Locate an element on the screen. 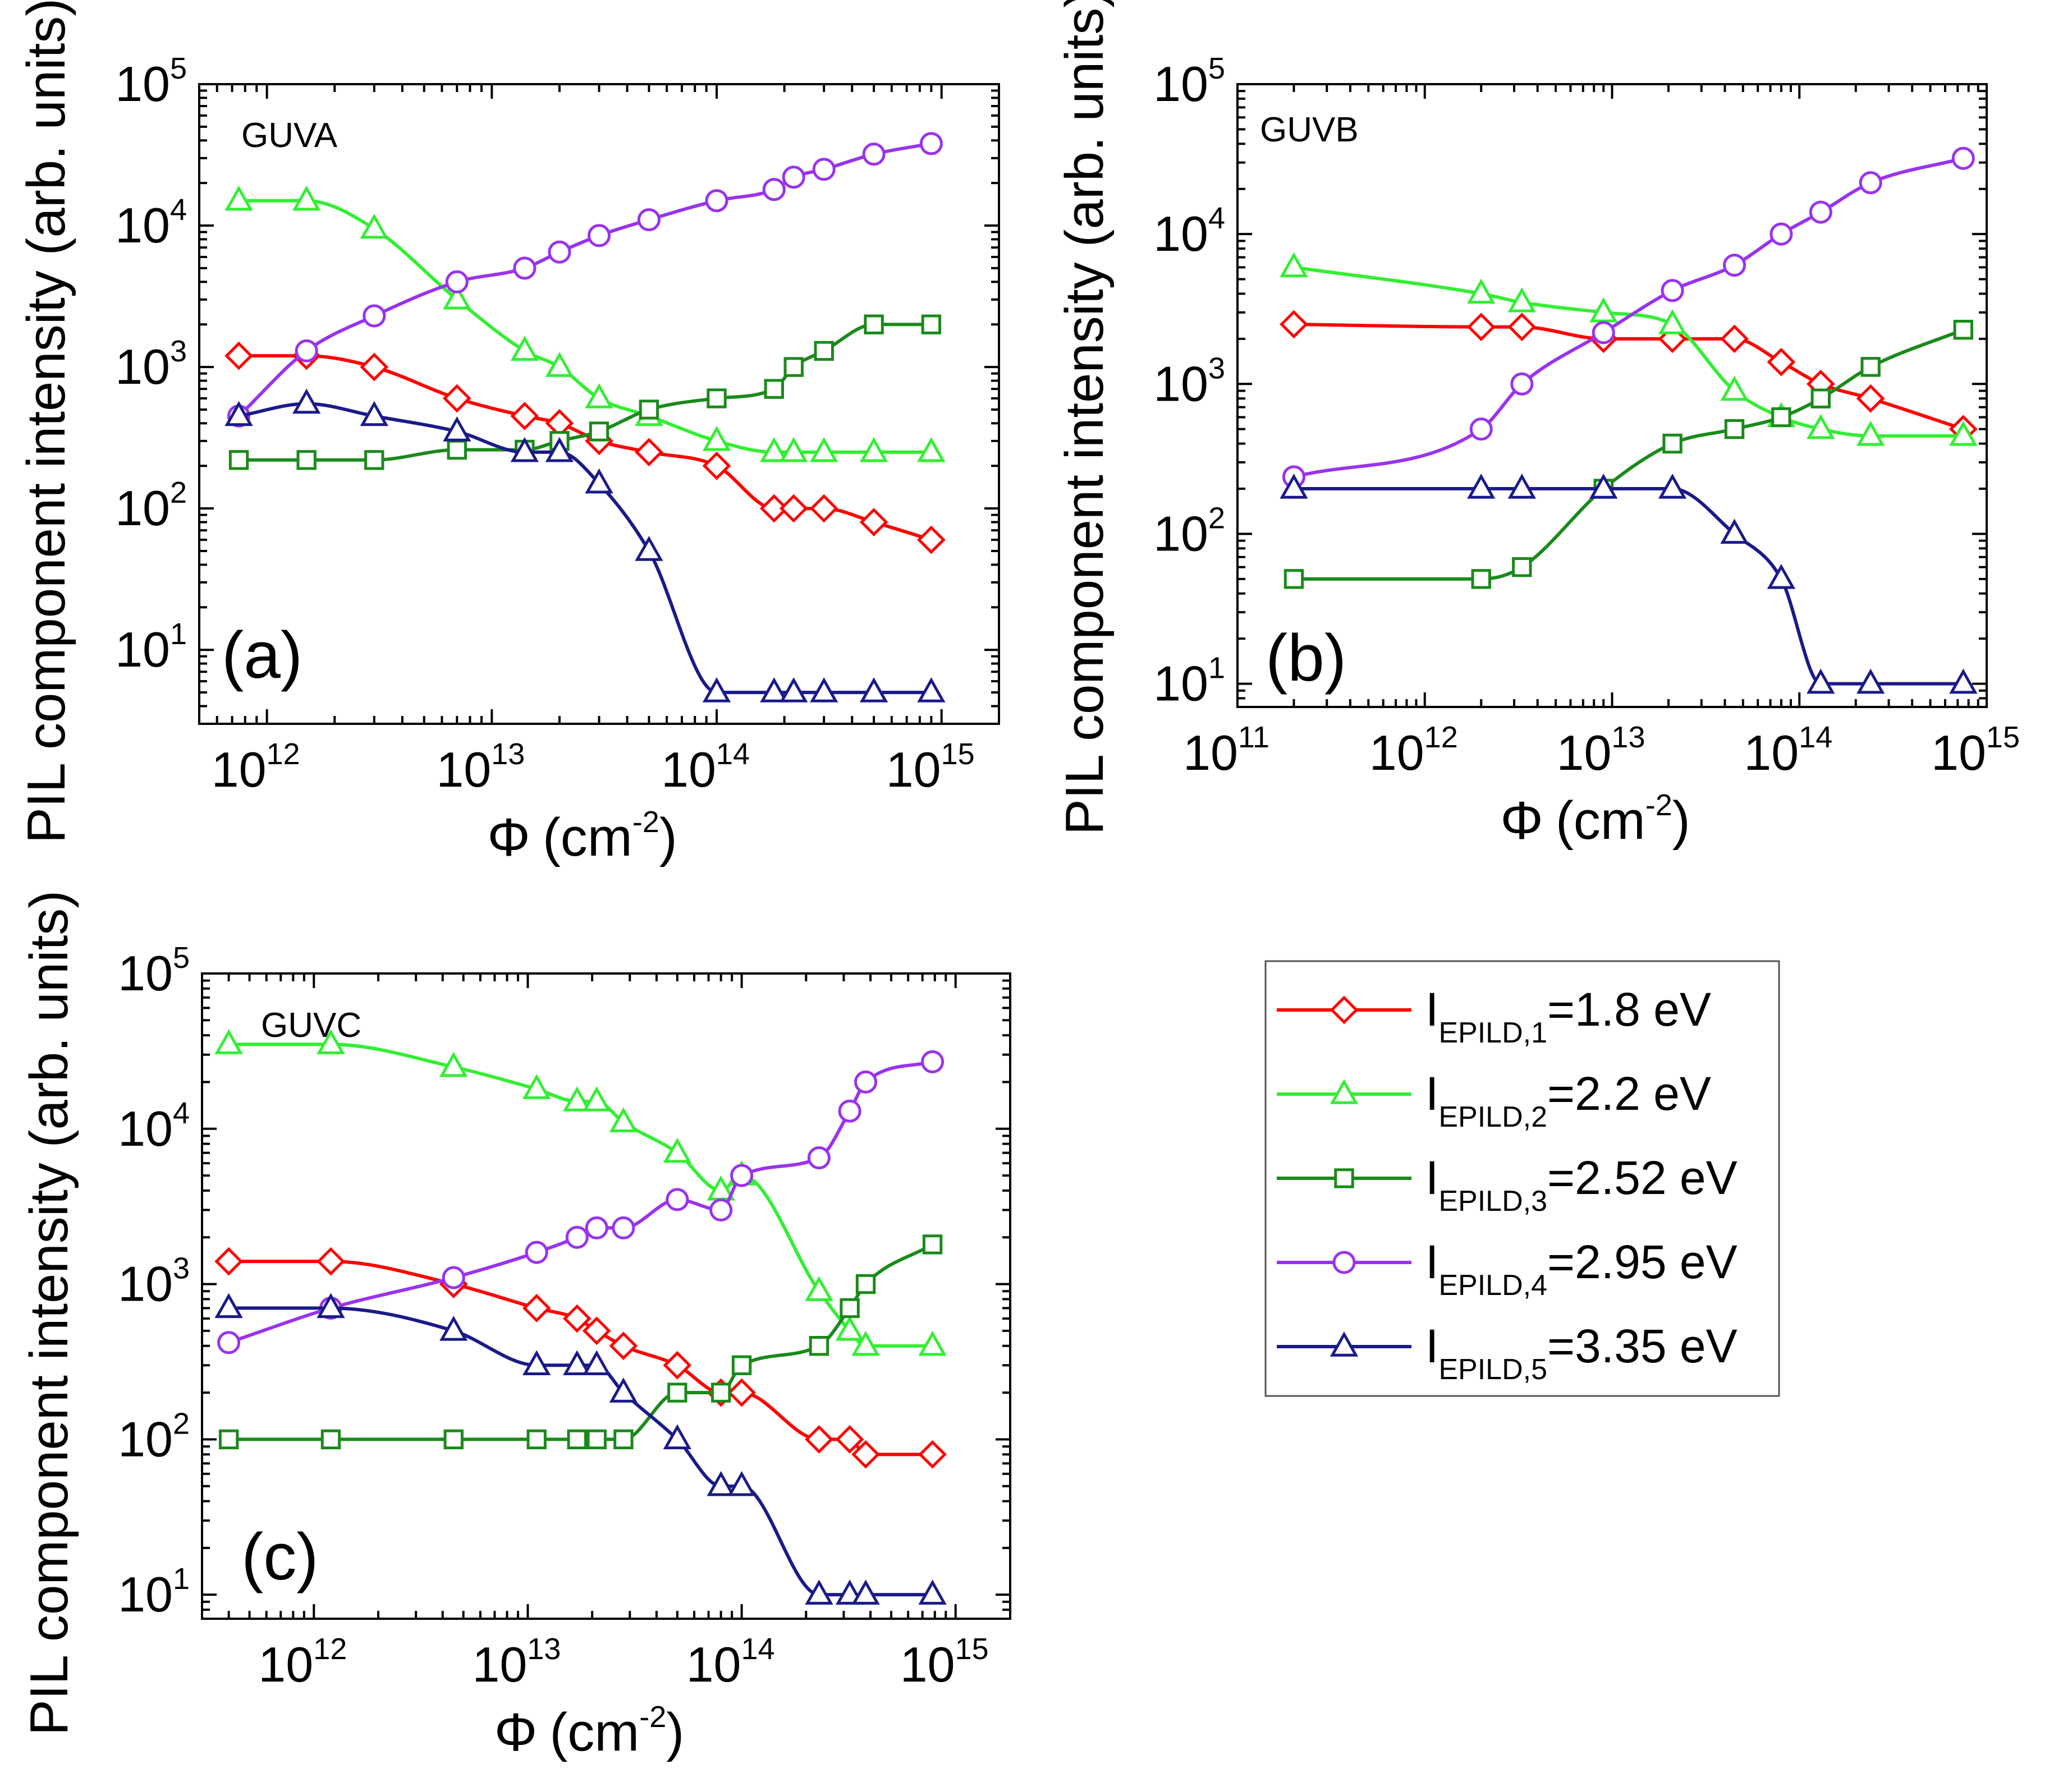 Image resolution: width=2072 pixels, height=1782 pixels. x-tick-label-exponent: 12 is located at coordinates (283, 754).